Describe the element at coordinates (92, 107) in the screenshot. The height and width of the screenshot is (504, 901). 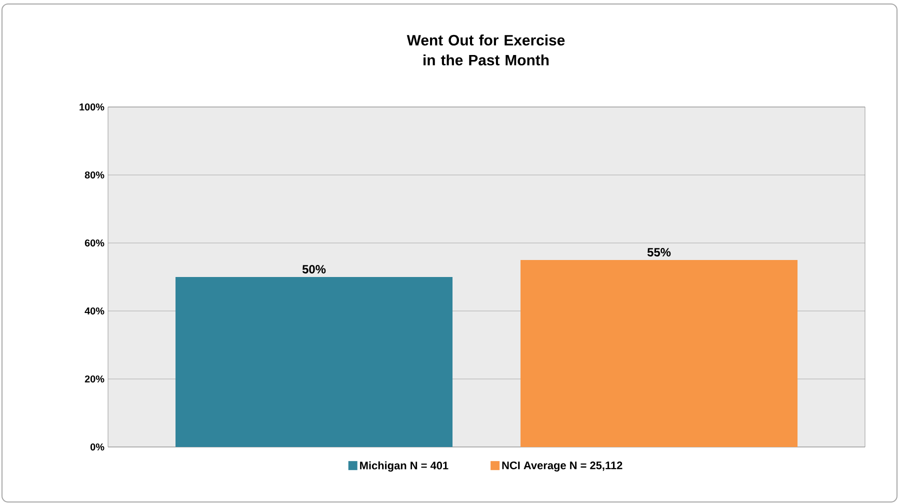
I see `y-tick-label: 100%` at that location.